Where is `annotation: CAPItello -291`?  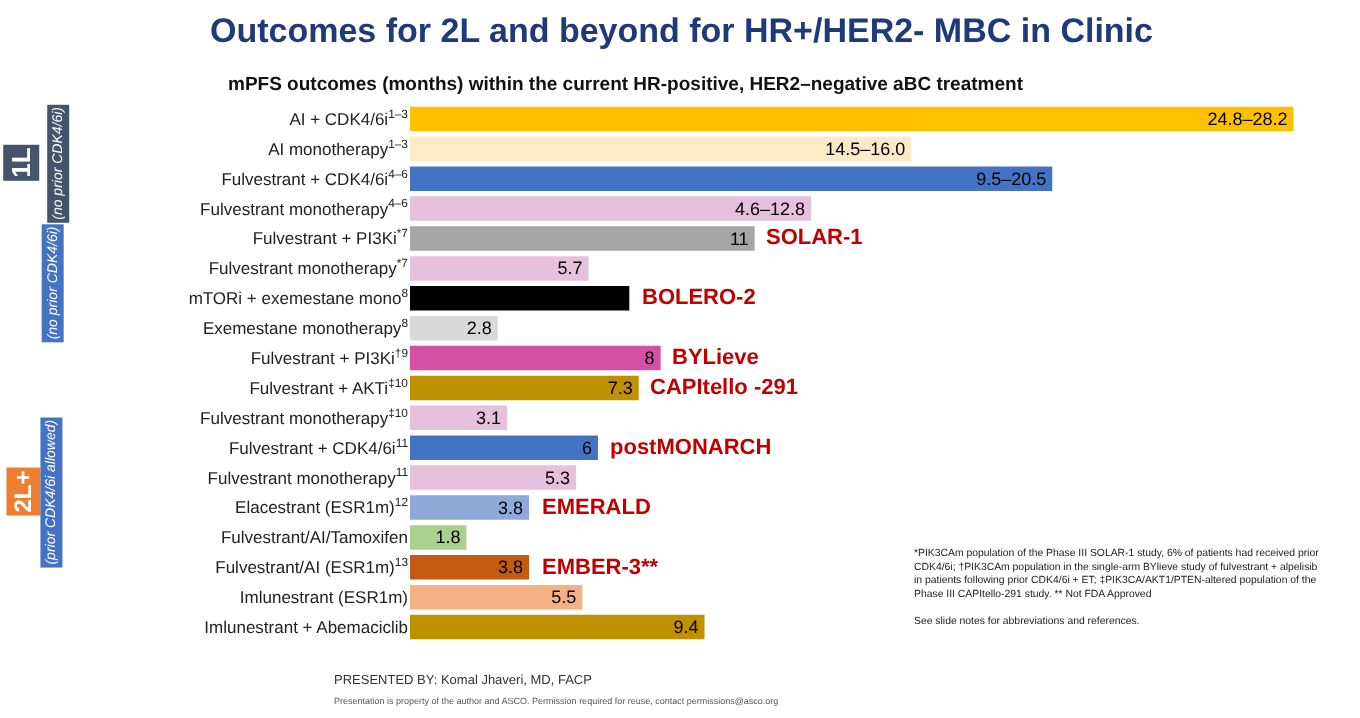
annotation: CAPItello -291 is located at coordinates (724, 388).